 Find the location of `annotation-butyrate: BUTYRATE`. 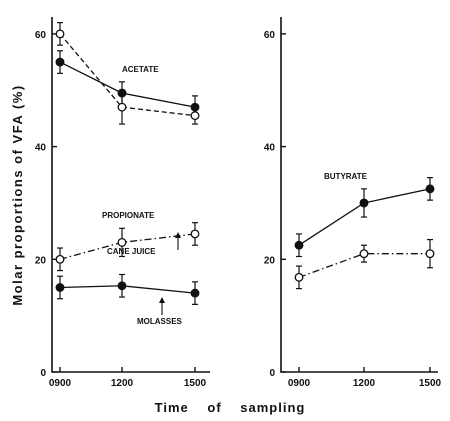

annotation-butyrate: BUTYRATE is located at coordinates (346, 176).